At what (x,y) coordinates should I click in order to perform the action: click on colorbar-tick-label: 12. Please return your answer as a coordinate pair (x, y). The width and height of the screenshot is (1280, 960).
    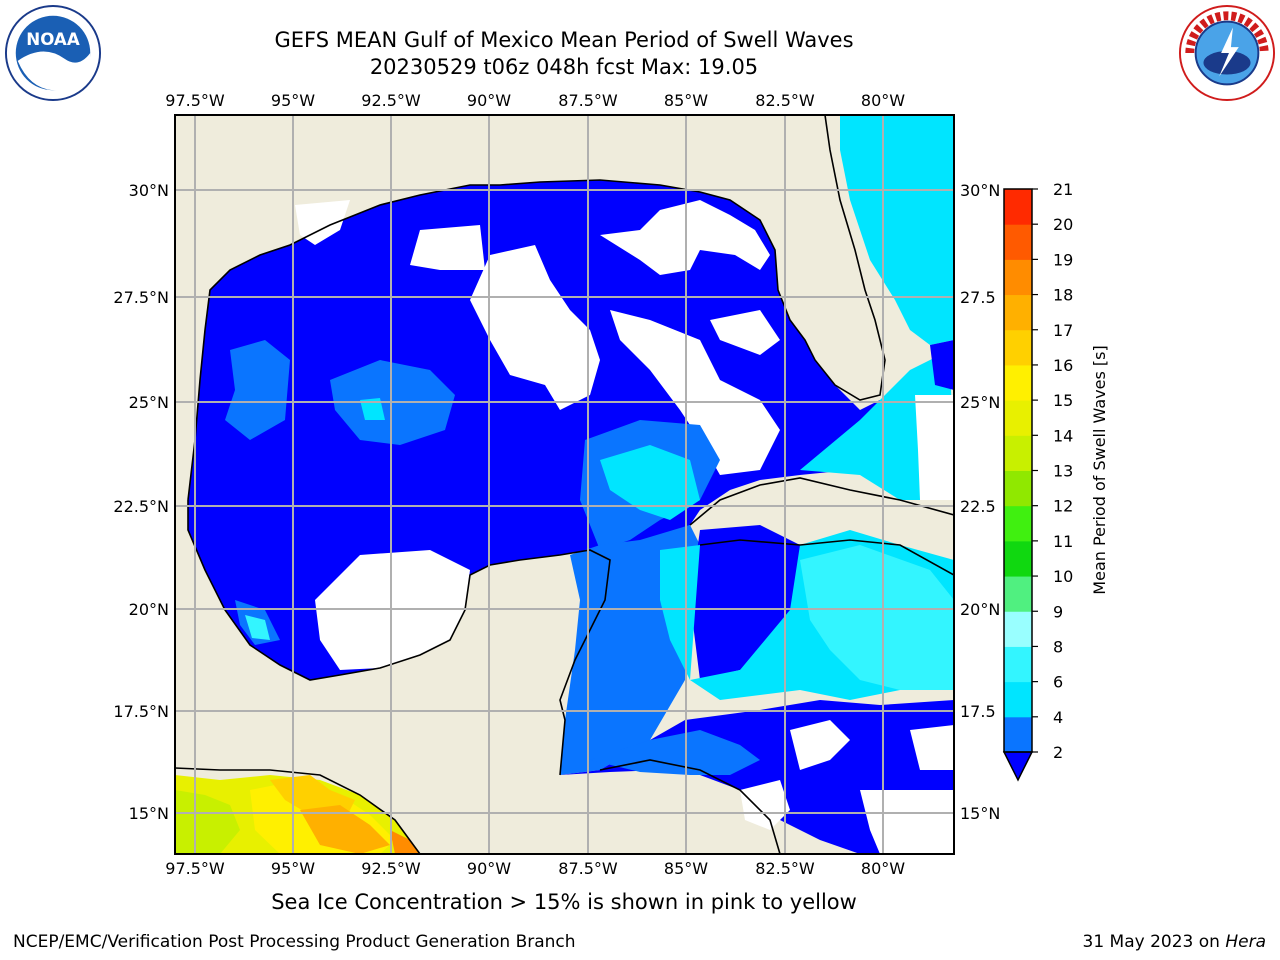
    Looking at the image, I should click on (1063, 506).